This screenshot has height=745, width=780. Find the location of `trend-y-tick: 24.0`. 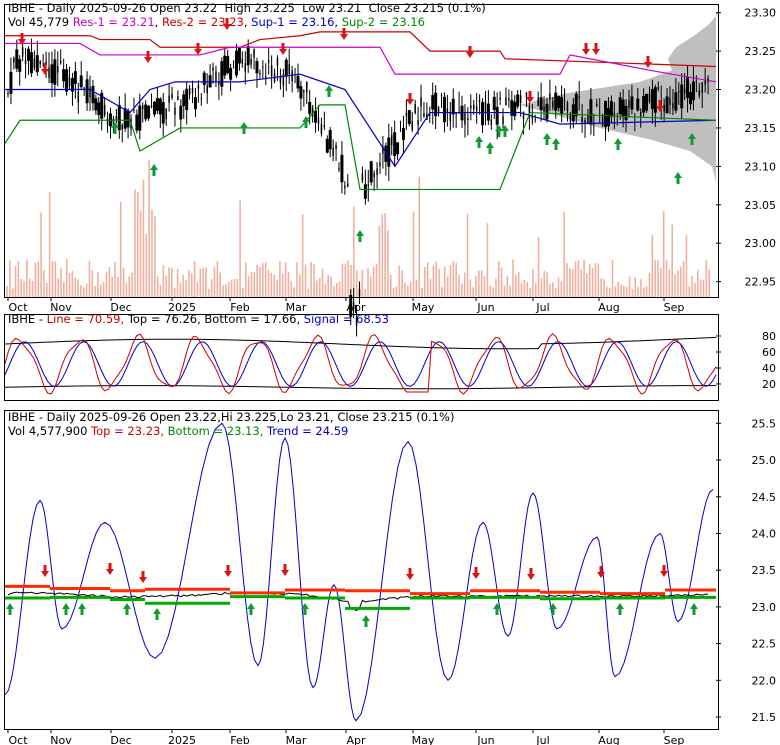

trend-y-tick: 24.0 is located at coordinates (764, 533).